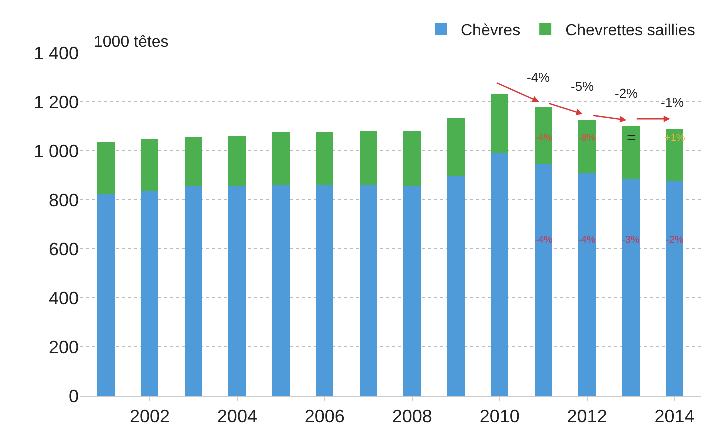 The height and width of the screenshot is (436, 721). What do you see at coordinates (587, 416) in the screenshot?
I see `x-tick-label: 2012` at bounding box center [587, 416].